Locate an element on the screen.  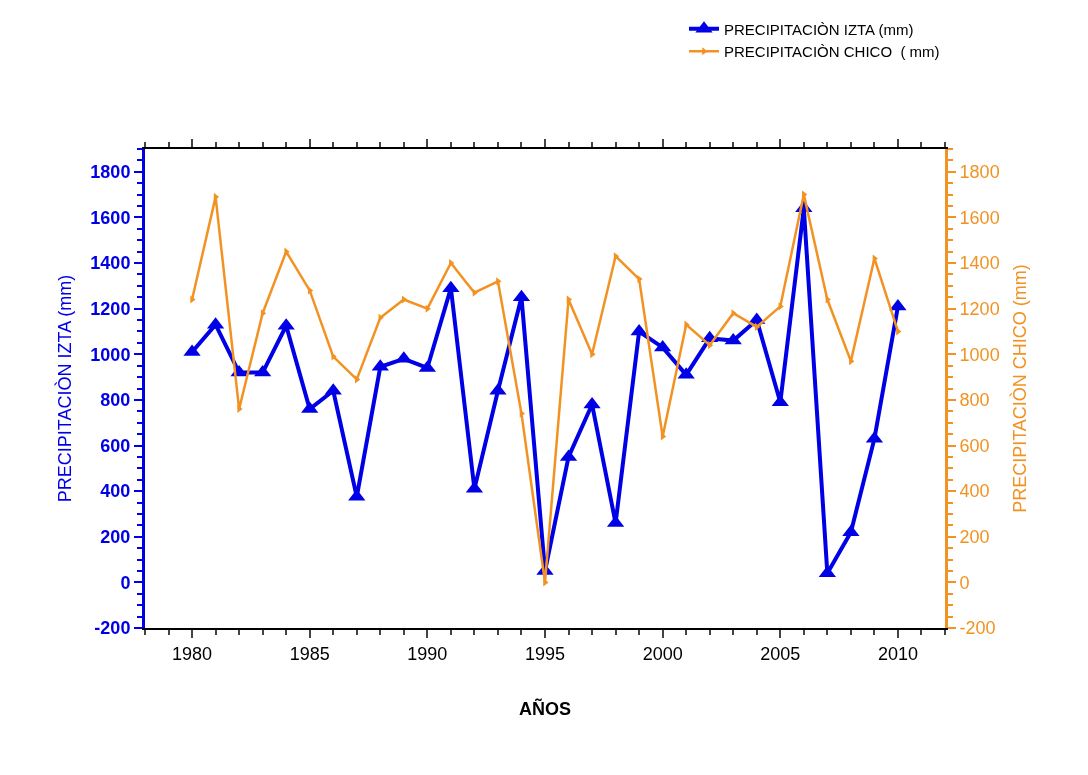
x-tick-label: 1990 is located at coordinates (427, 653).